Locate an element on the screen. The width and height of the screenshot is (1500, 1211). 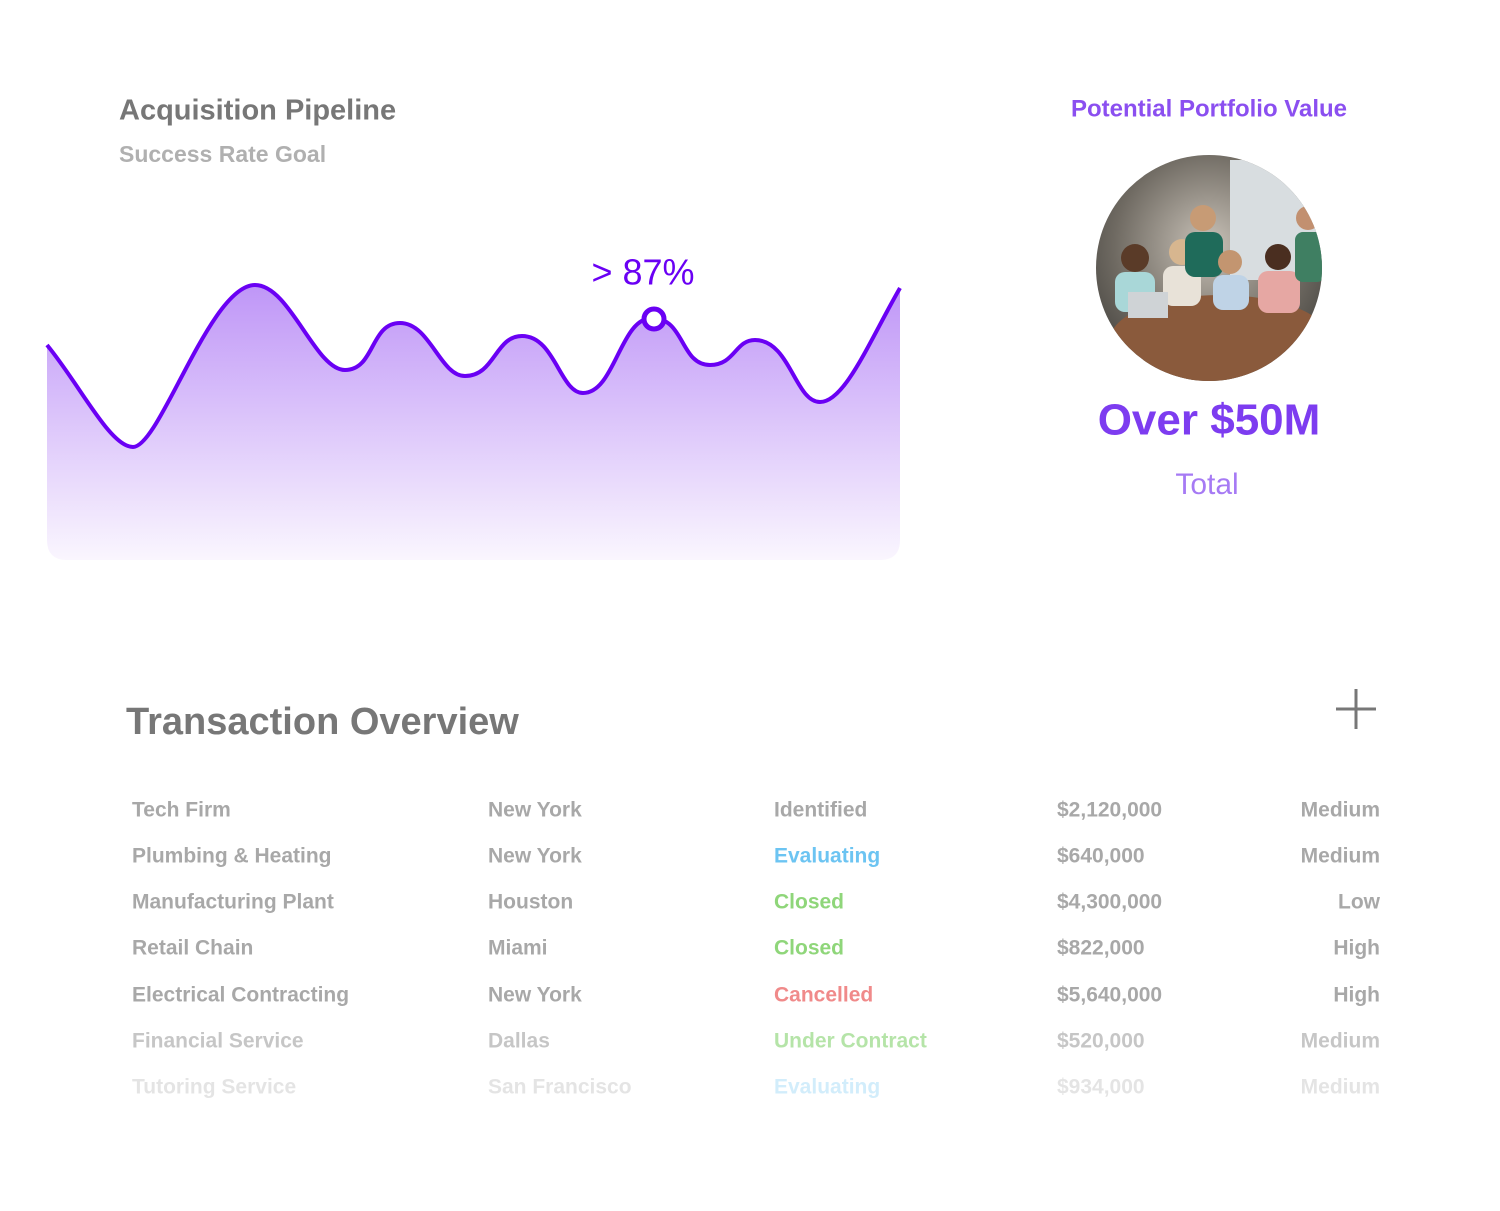
company-name: Retail Chain is located at coordinates (192, 948).